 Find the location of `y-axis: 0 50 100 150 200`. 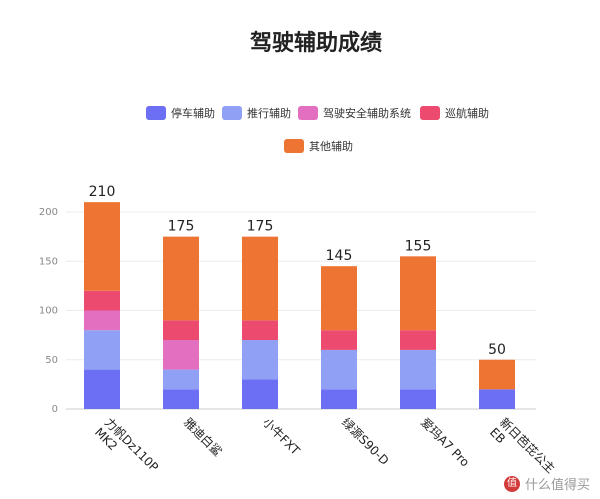

y-axis: 0 50 100 150 200 is located at coordinates (48, 311).